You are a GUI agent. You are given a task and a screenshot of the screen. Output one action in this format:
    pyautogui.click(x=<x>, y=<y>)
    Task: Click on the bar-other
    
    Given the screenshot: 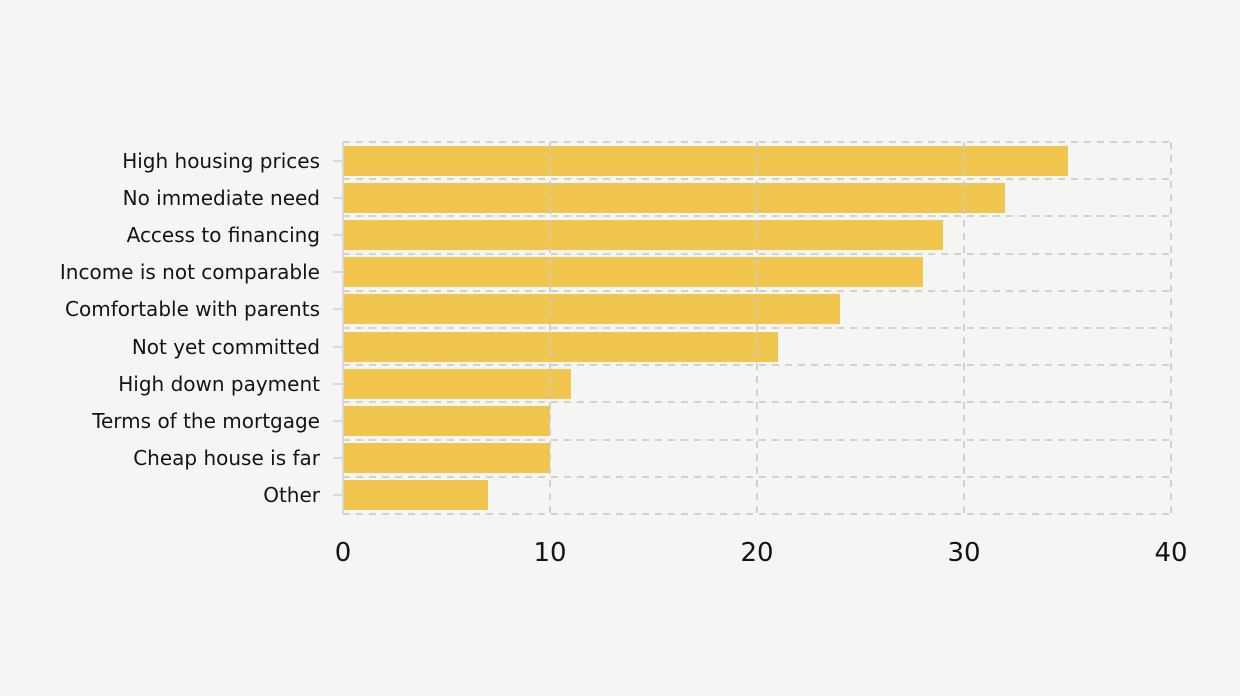 What is the action you would take?
    pyautogui.click(x=415, y=495)
    